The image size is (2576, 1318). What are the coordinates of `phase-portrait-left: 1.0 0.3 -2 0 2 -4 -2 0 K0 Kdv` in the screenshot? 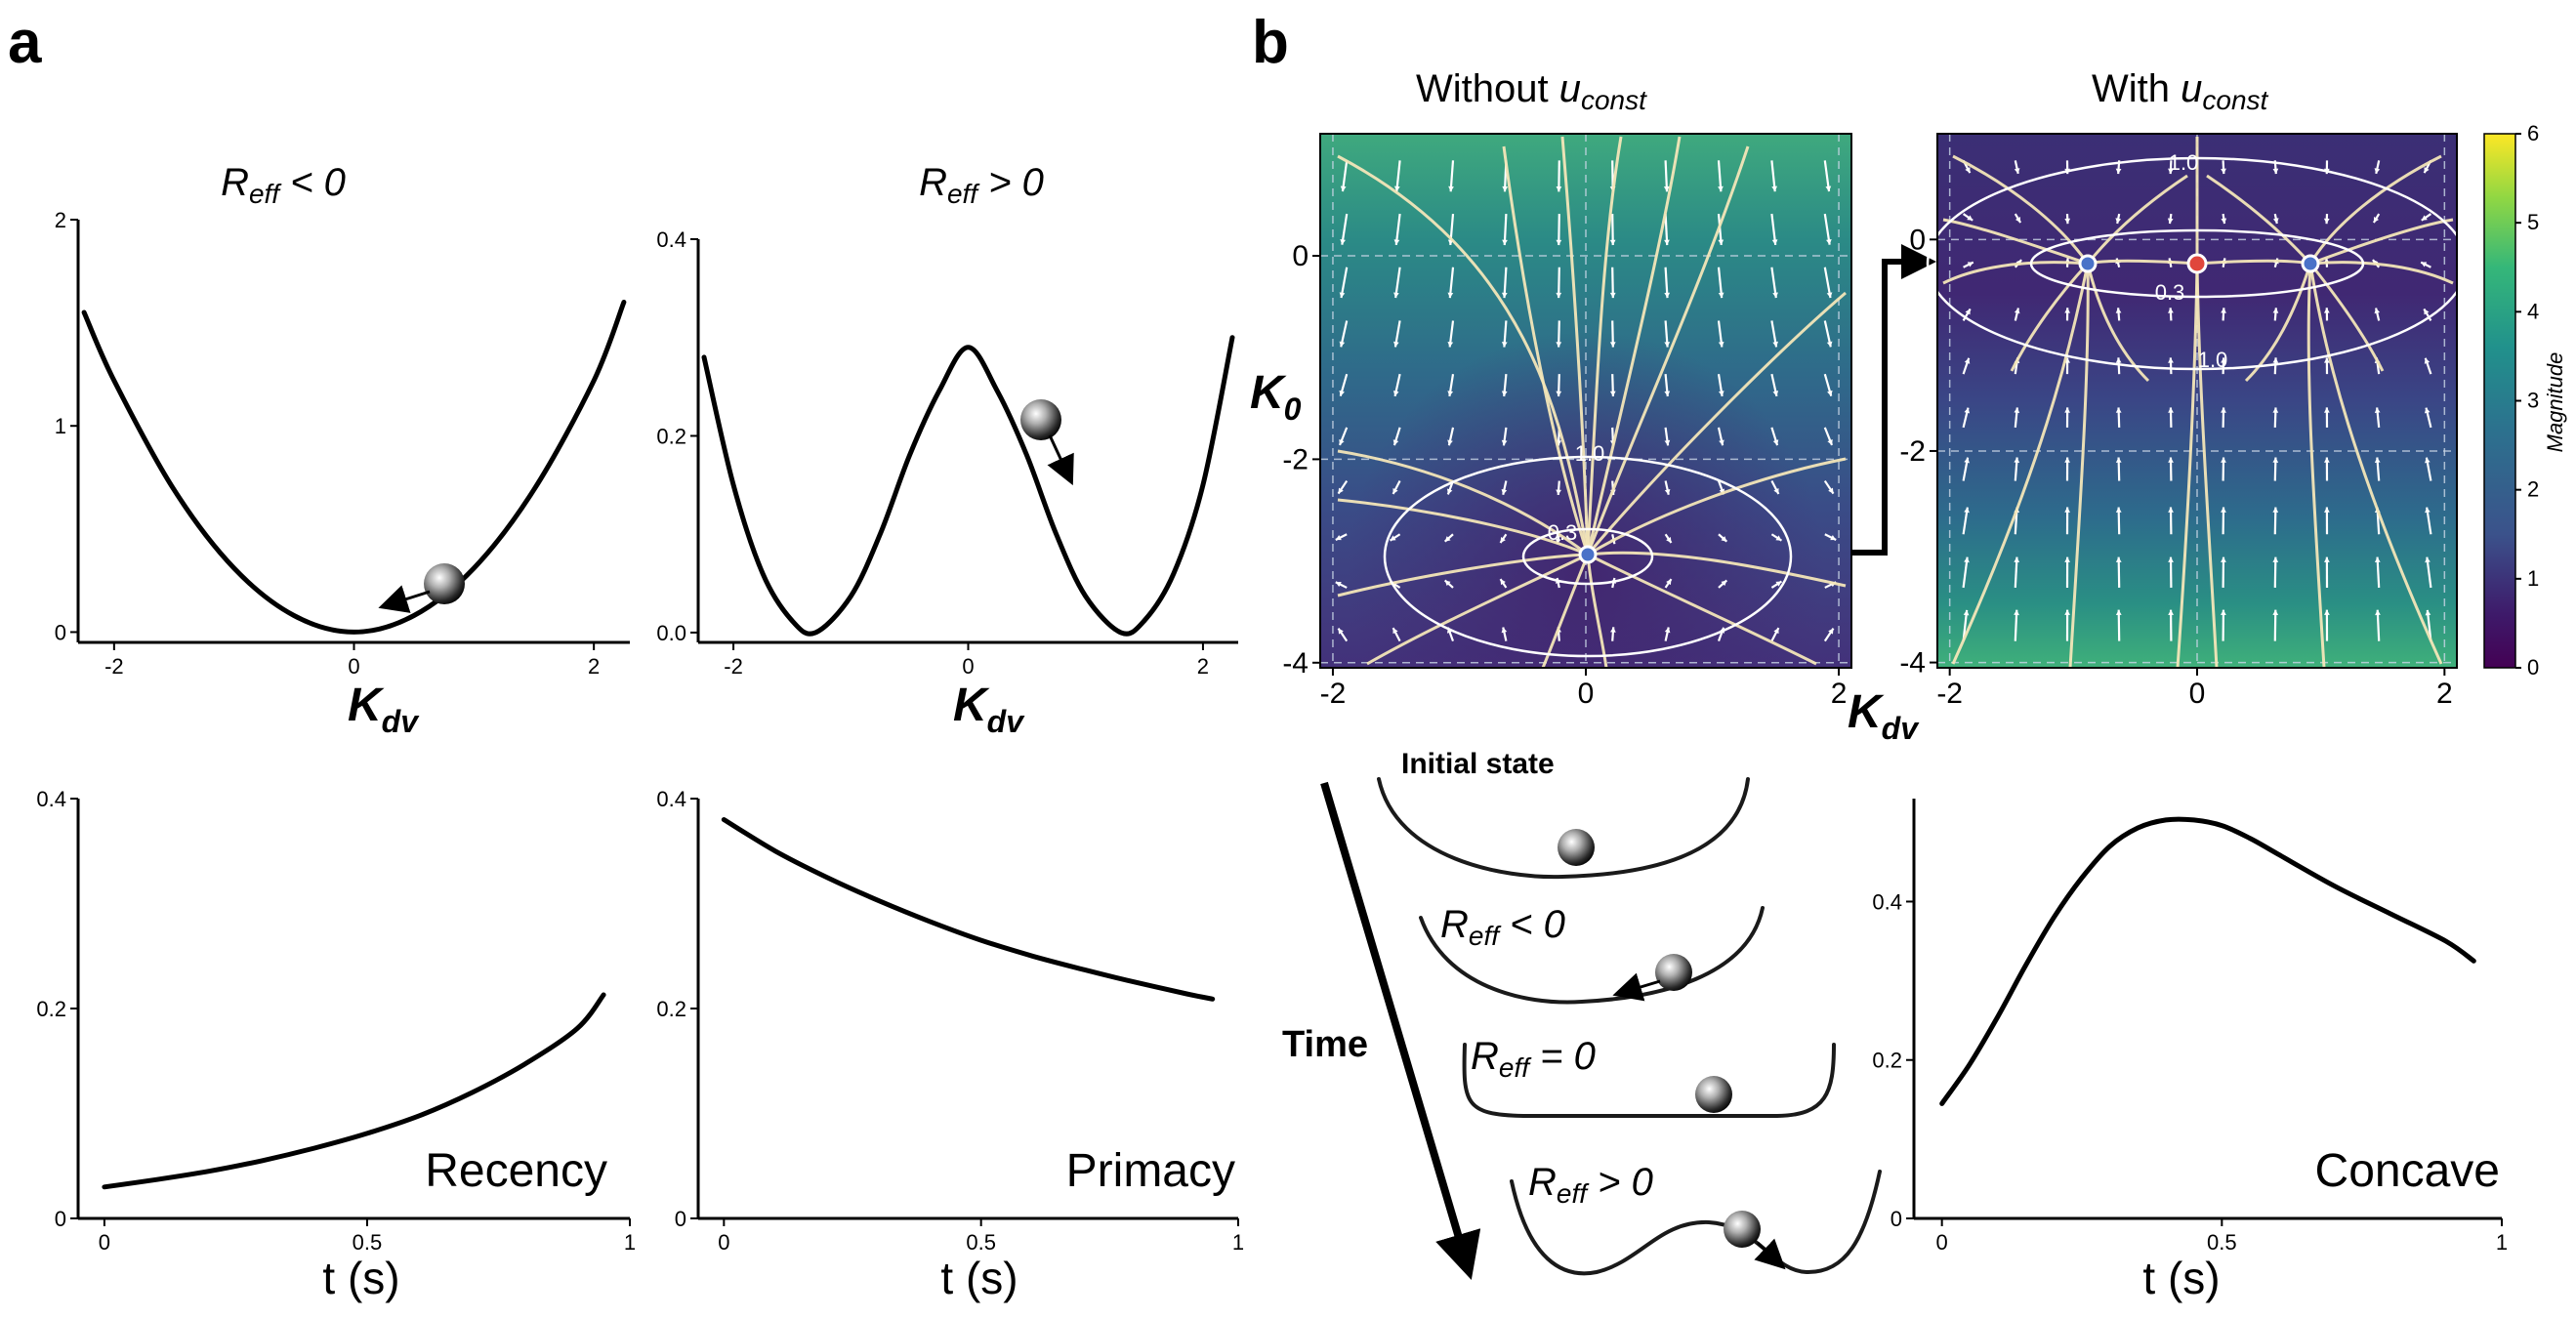 It's located at (1585, 439).